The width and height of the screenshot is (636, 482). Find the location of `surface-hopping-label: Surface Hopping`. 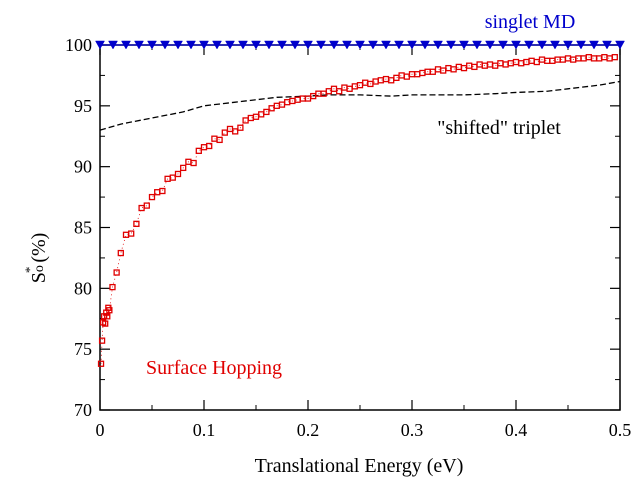

surface-hopping-label: Surface Hopping is located at coordinates (214, 368).